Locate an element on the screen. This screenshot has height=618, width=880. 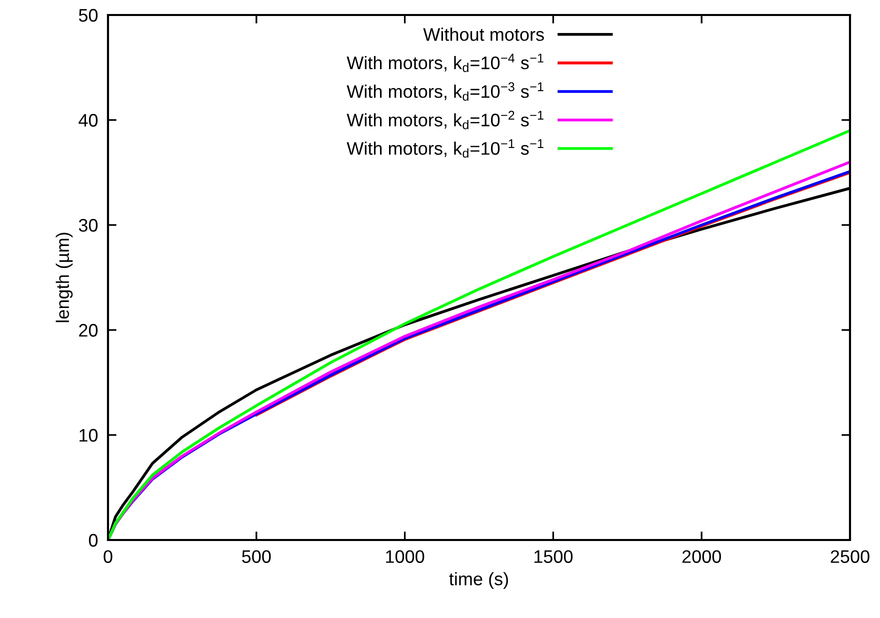
x-tick-label: 2500 is located at coordinates (850, 556).